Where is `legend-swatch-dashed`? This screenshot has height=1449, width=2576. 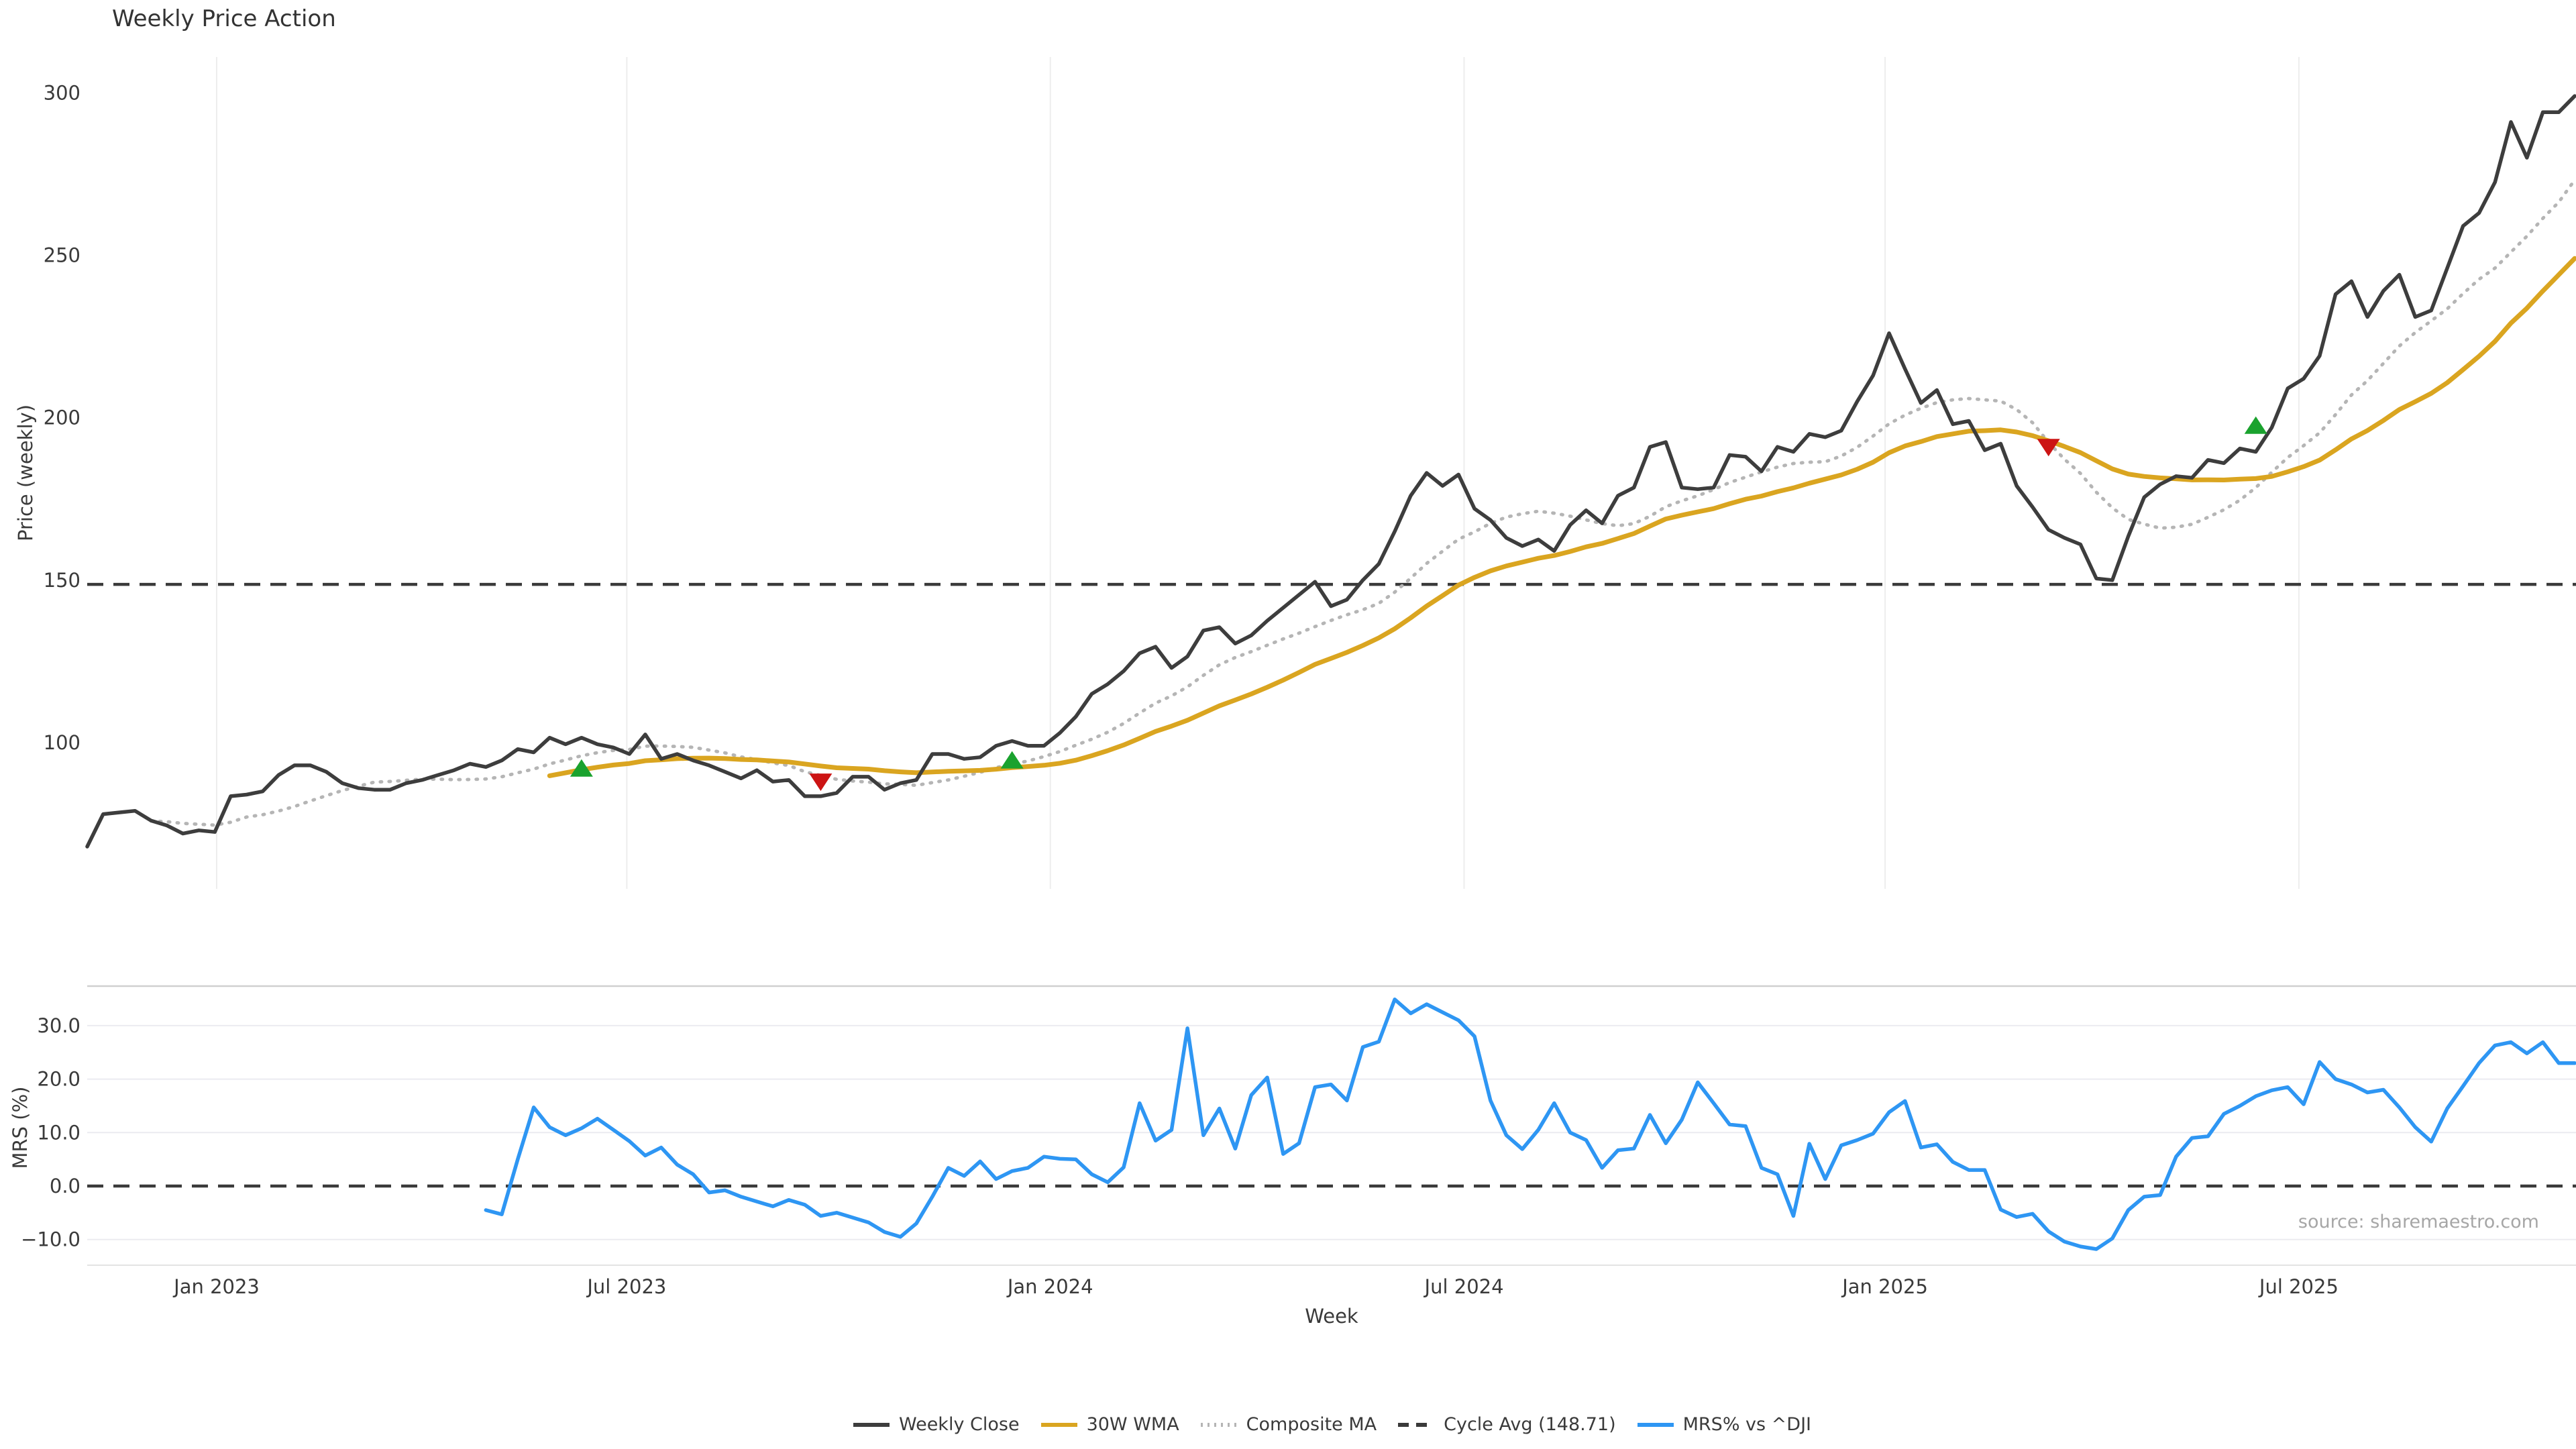 legend-swatch-dashed is located at coordinates (1416, 1424).